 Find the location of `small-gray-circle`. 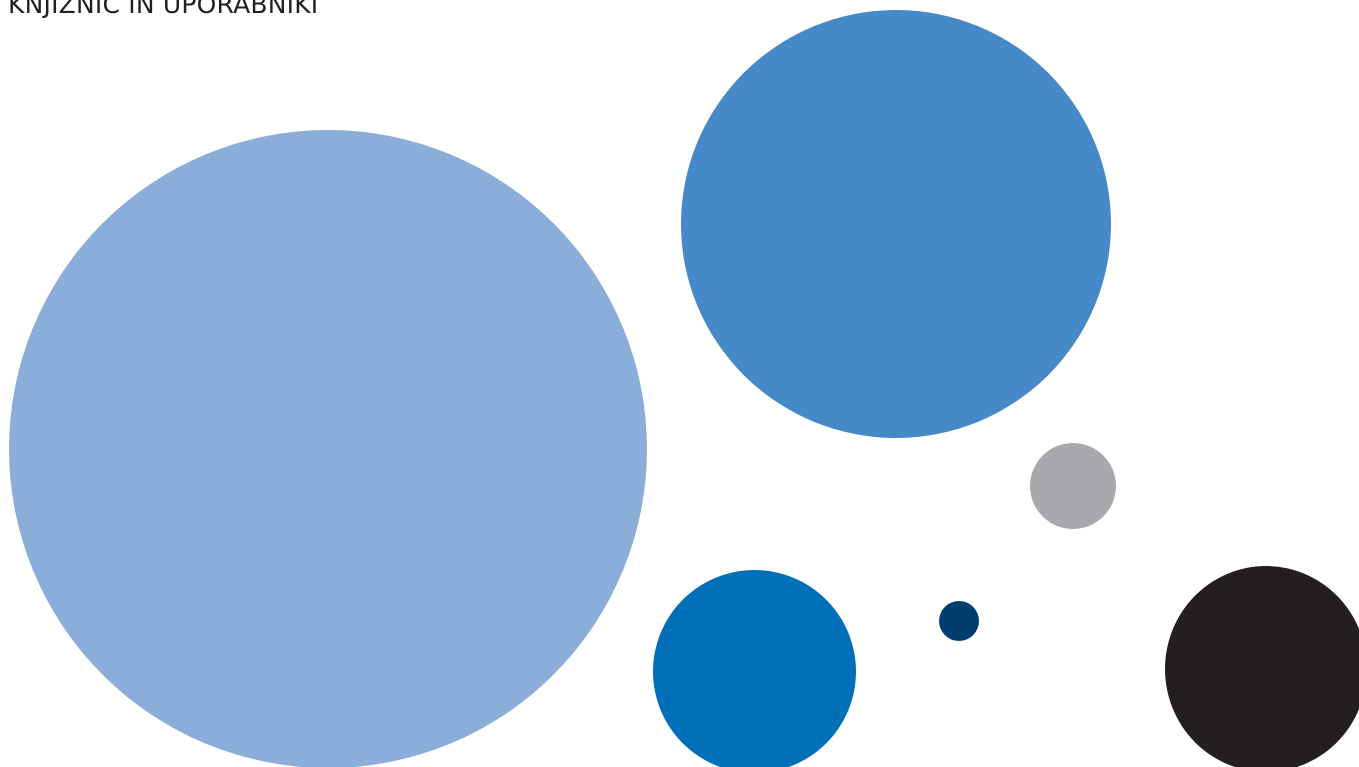

small-gray-circle is located at coordinates (1073, 486).